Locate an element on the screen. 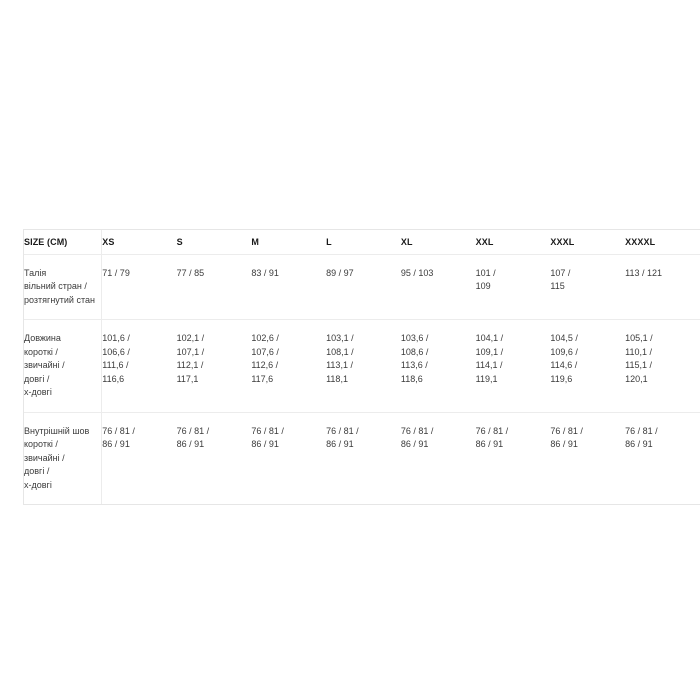 This screenshot has width=700, height=700. column-header-xs: XS is located at coordinates (139, 242).